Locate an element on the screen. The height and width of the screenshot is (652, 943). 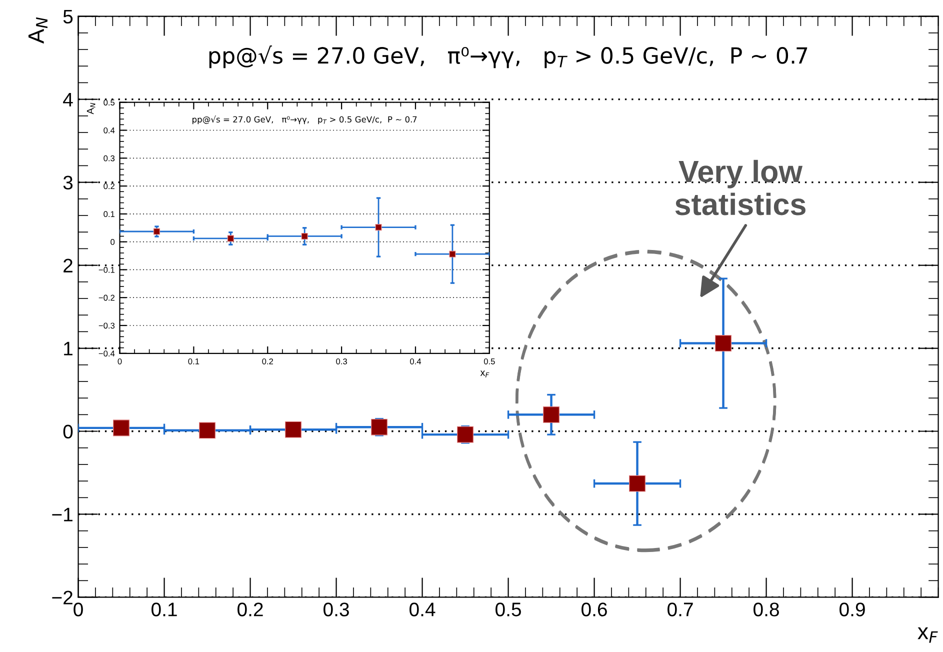
y-tick-label: 1 is located at coordinates (68, 349).